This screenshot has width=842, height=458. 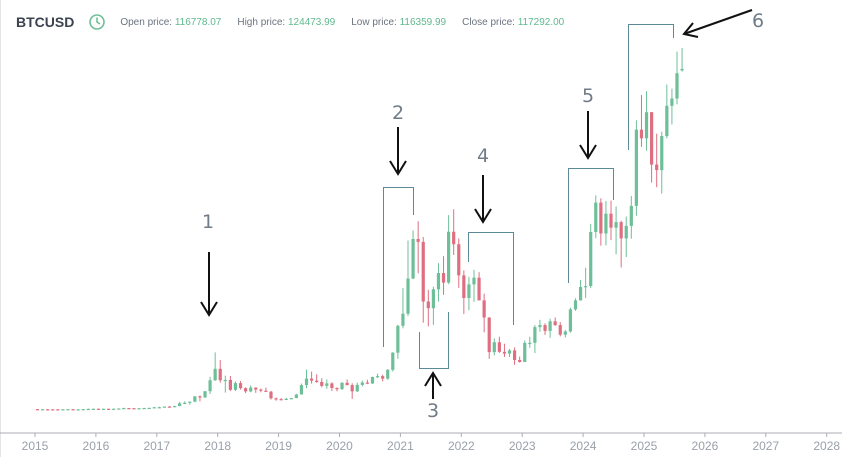 I want to click on x-tick-label: 2023, so click(x=522, y=446).